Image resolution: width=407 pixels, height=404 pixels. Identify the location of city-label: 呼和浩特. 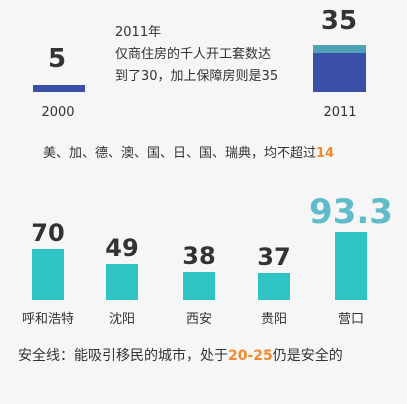
(47, 319).